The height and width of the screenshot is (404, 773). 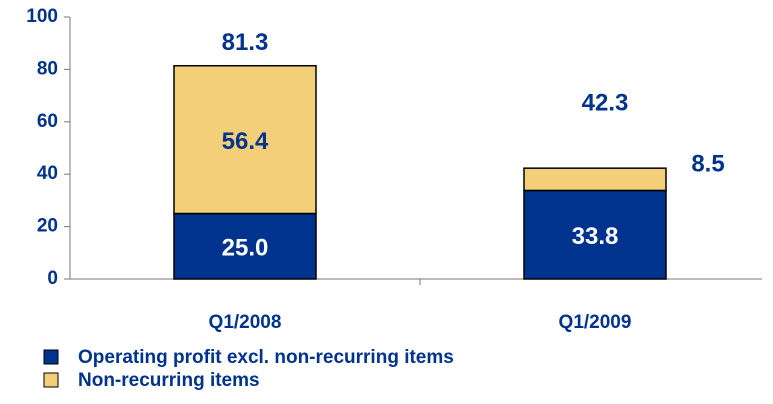 I want to click on total-label: 42.3, so click(x=605, y=103).